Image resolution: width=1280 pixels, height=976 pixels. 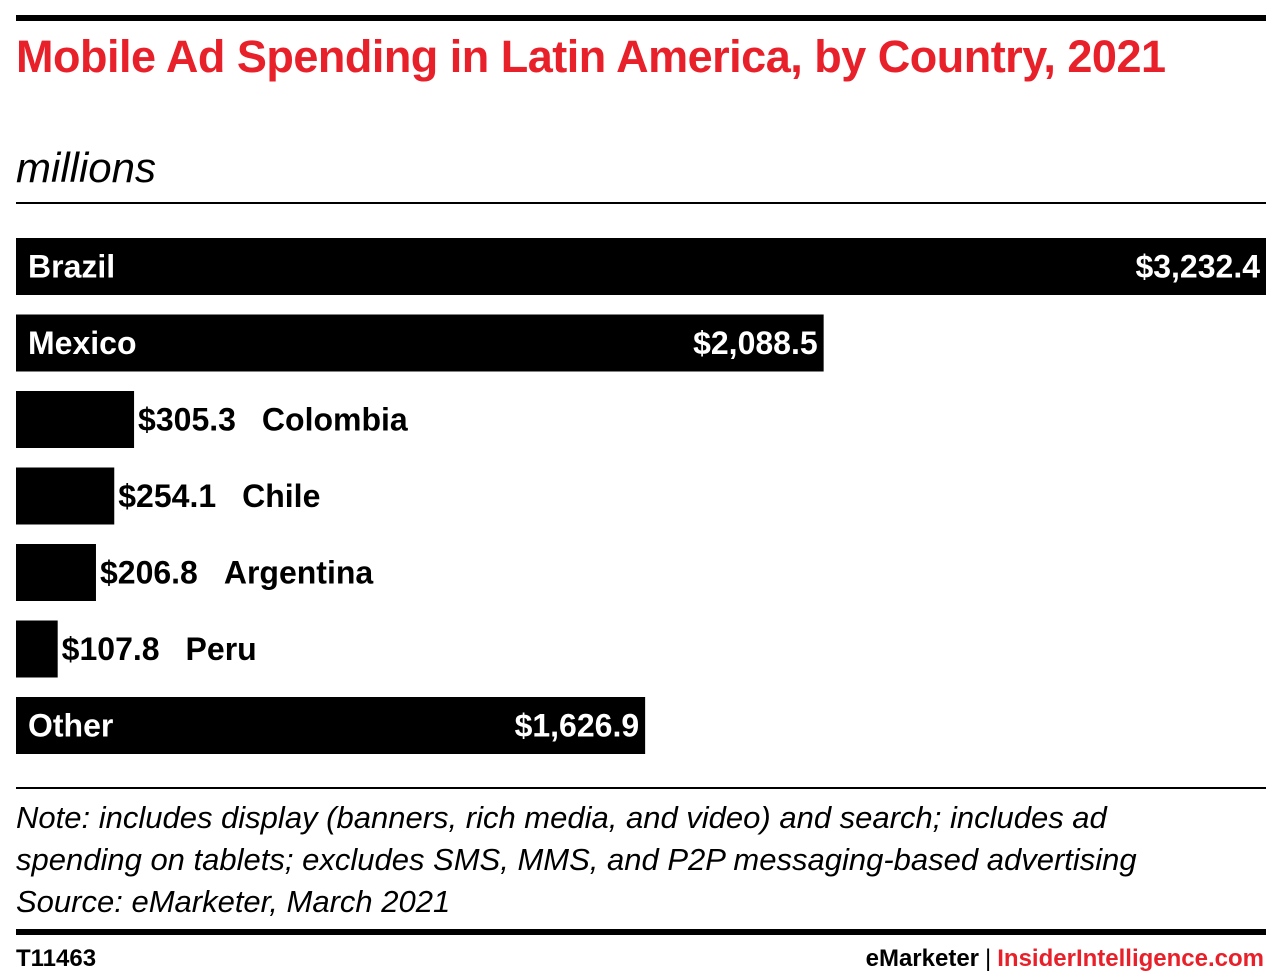 I want to click on bottom-rule, so click(x=641, y=932).